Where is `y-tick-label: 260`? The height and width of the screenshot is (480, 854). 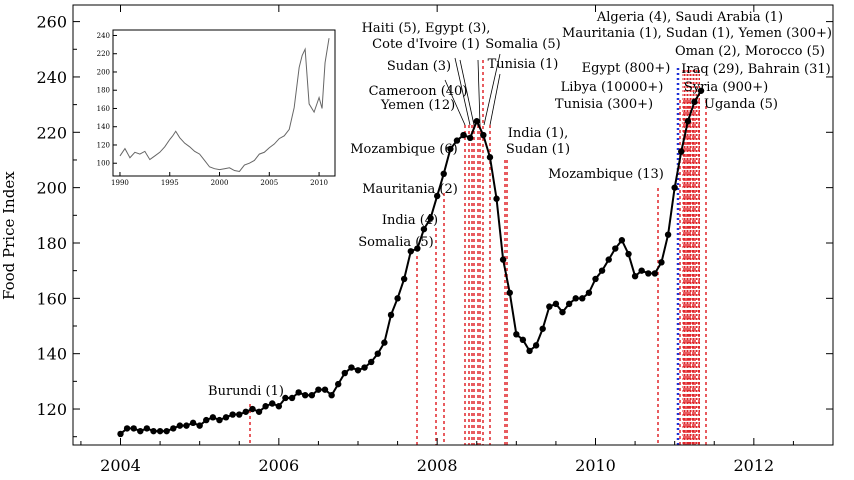
y-tick-label: 260 is located at coordinates (51, 22).